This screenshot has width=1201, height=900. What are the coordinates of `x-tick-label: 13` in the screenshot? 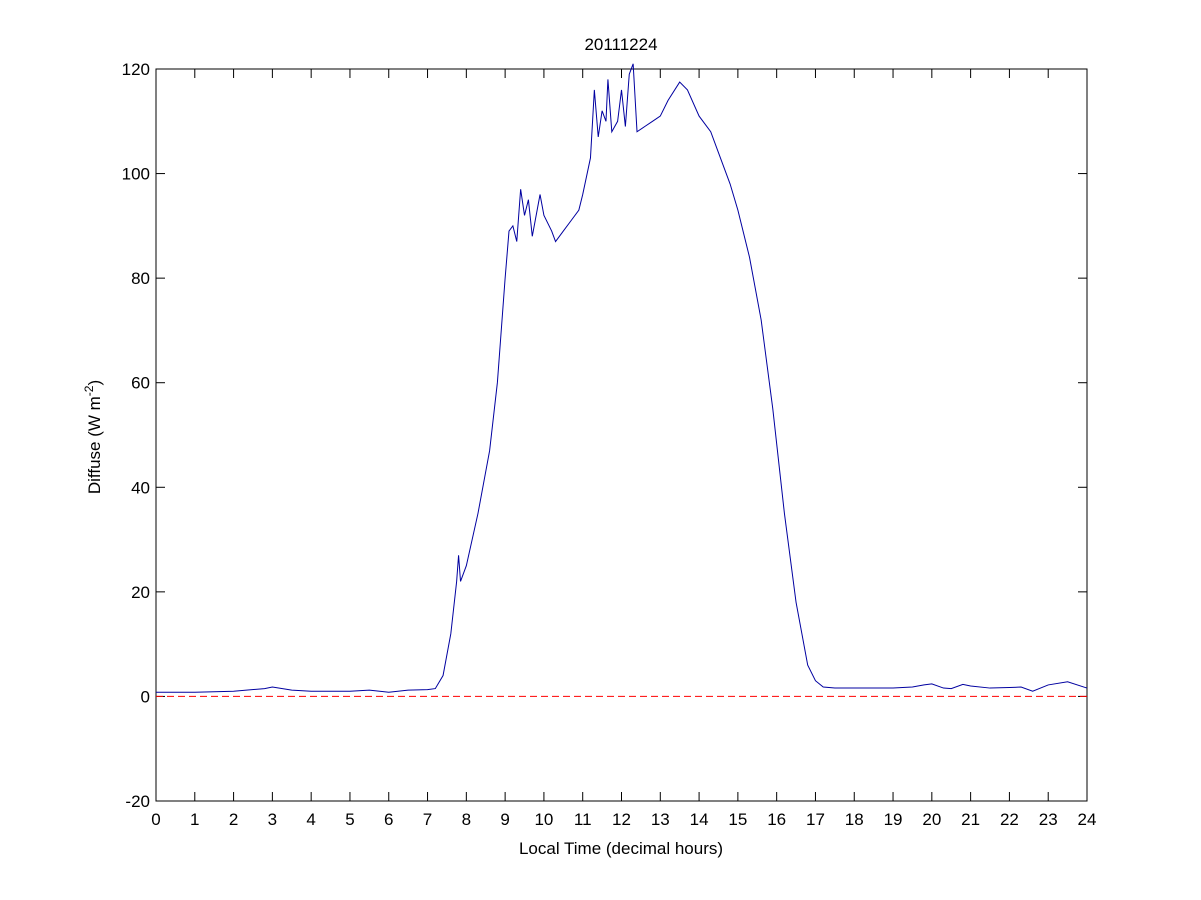 It's located at (660, 819).